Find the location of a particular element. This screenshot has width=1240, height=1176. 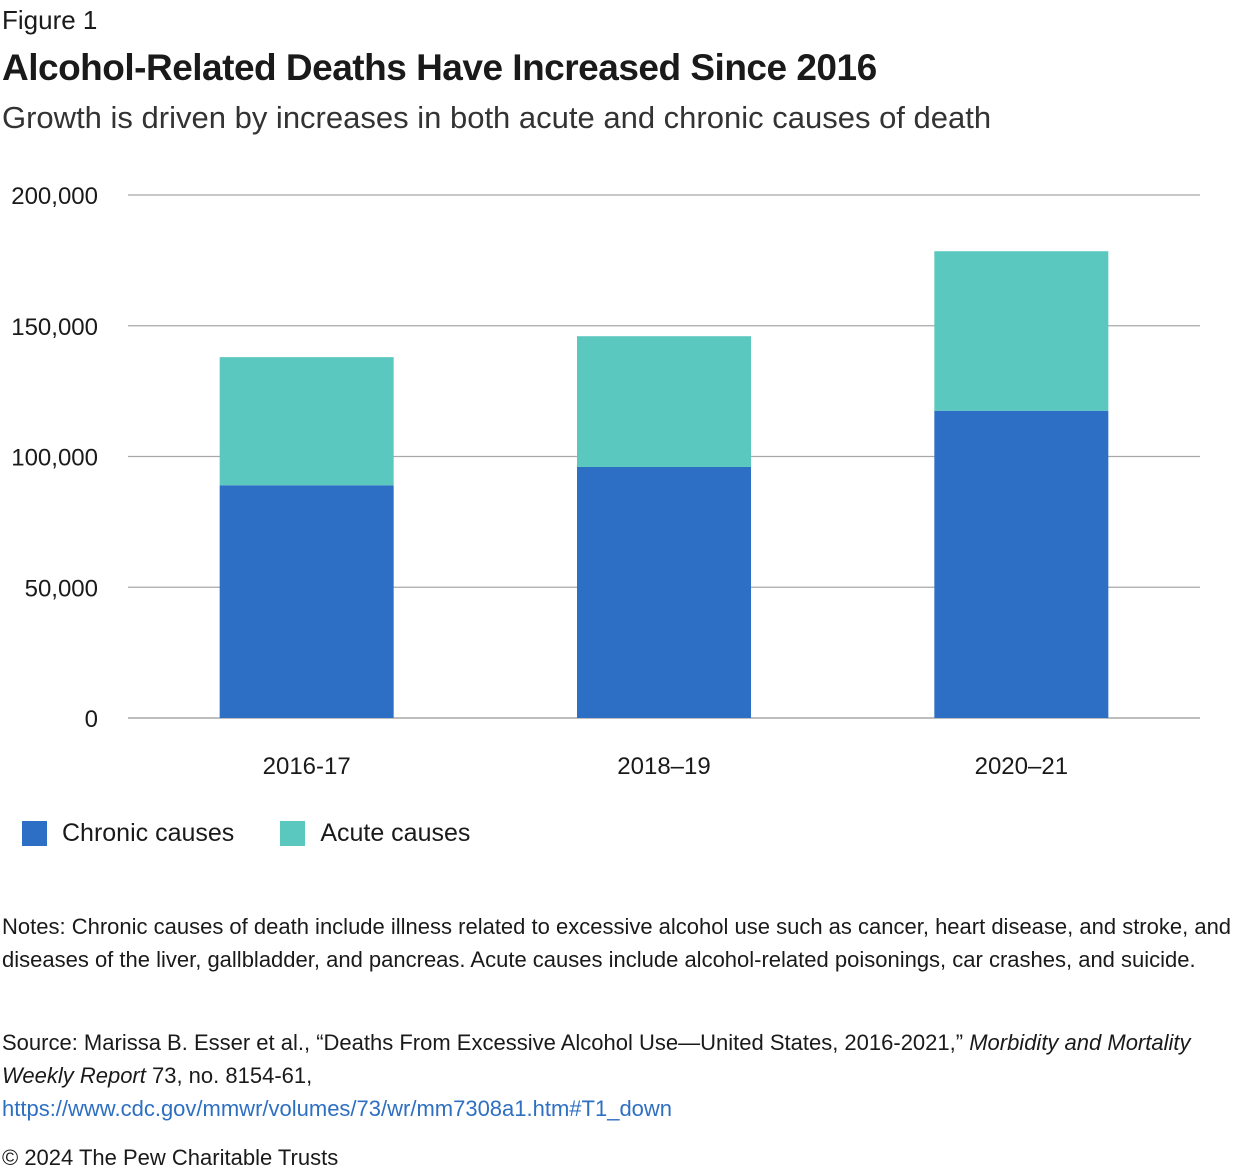

figure-label: Figure 1 is located at coordinates (50, 20).